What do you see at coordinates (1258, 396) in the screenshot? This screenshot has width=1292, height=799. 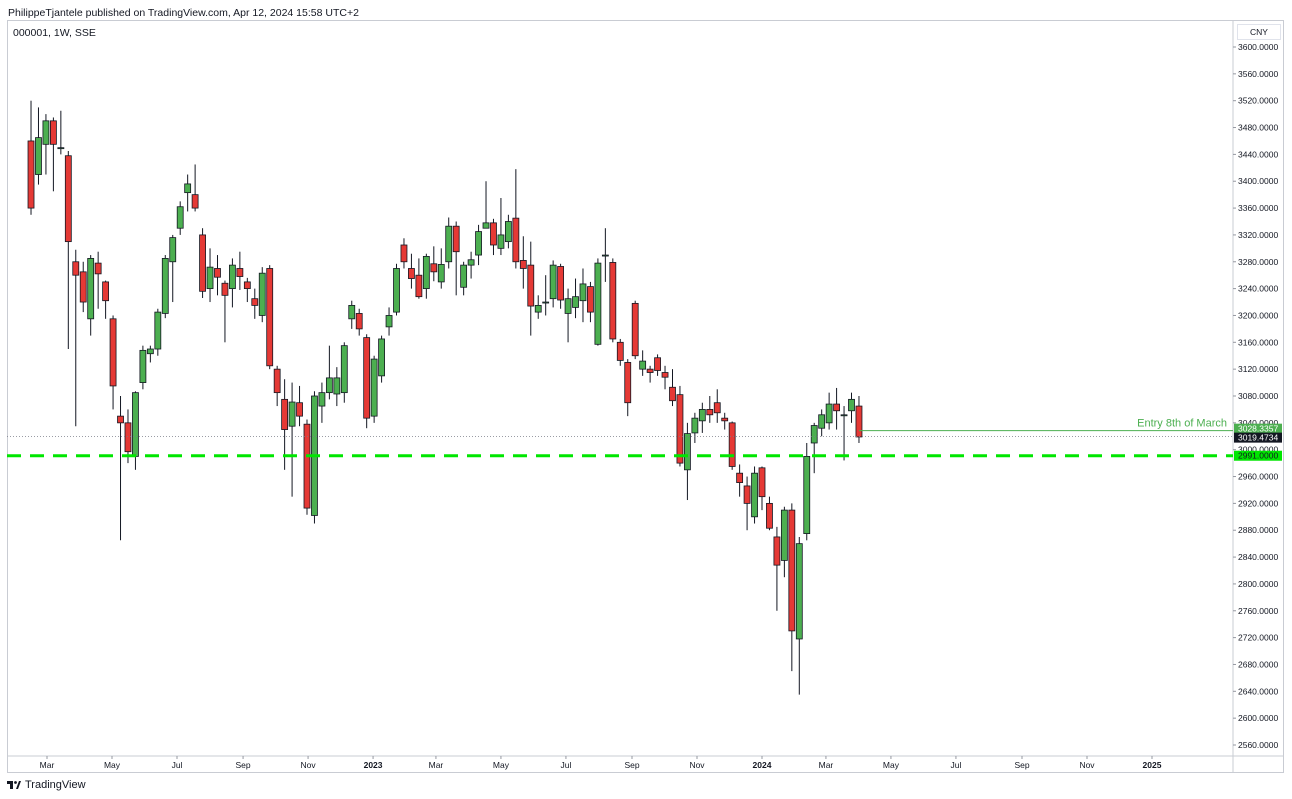 I see `y-tick-label: 3080.0000` at bounding box center [1258, 396].